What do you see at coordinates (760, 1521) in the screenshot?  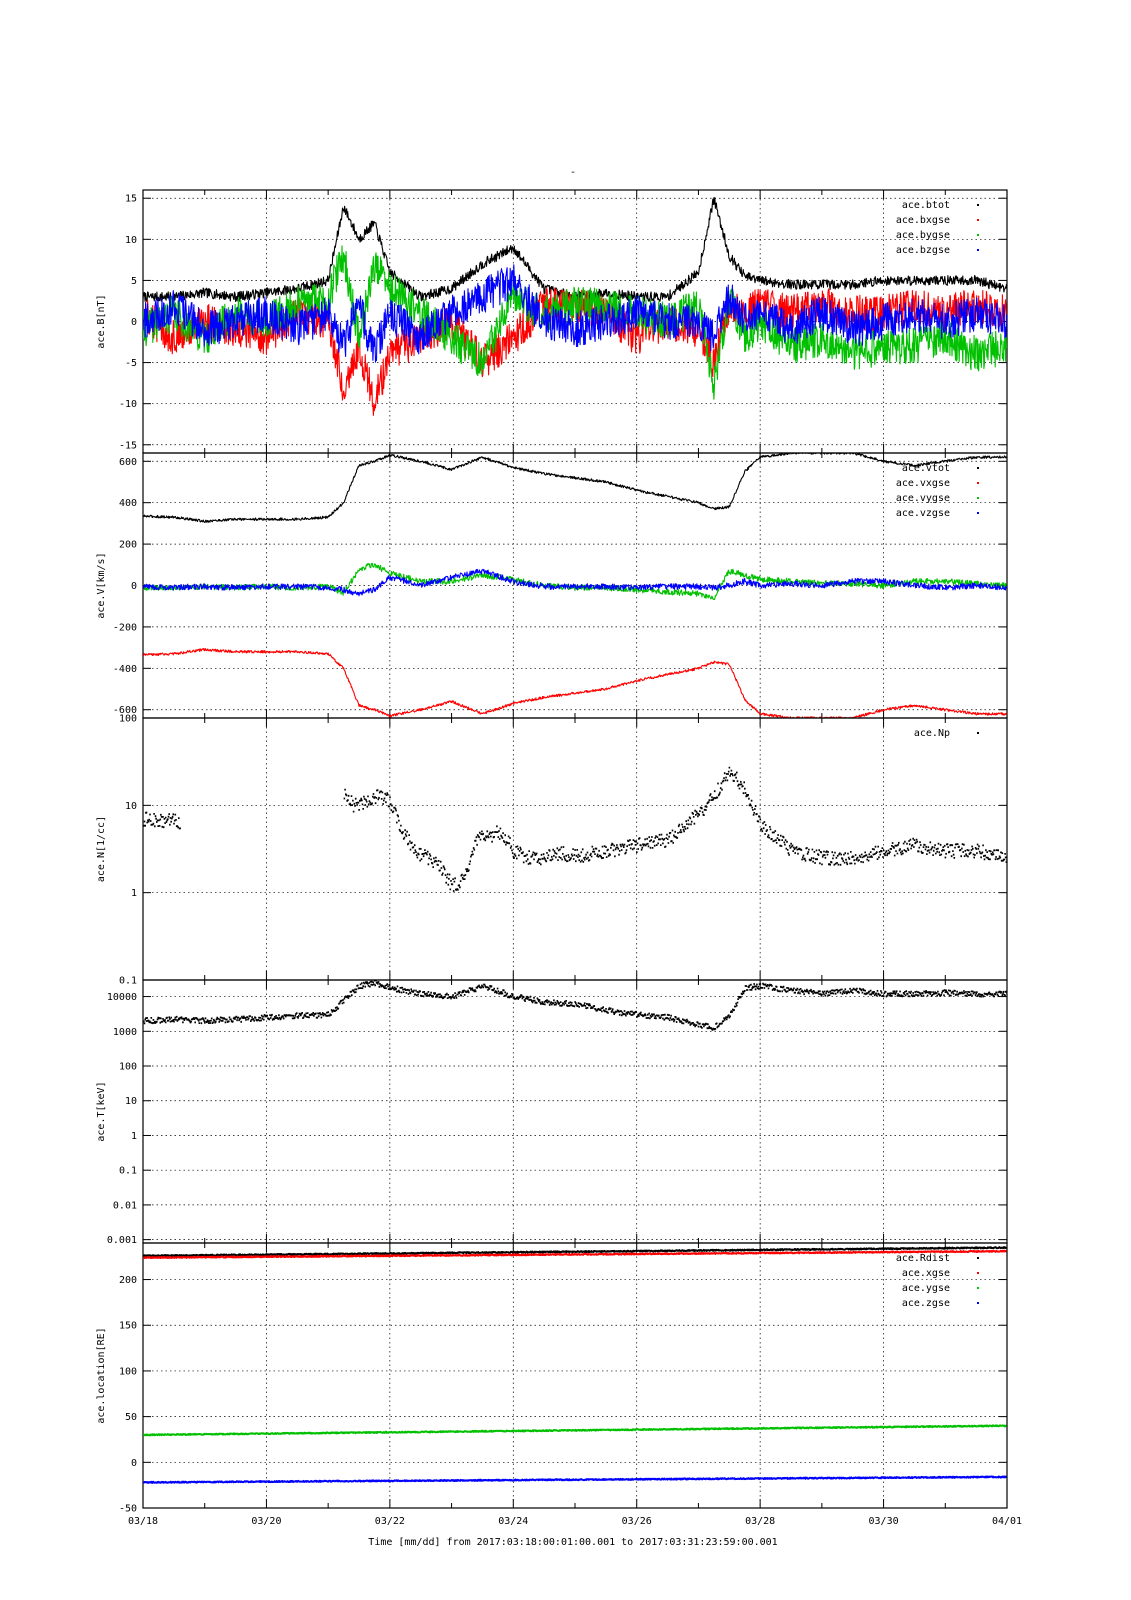 I see `x-tick-label: 03/28` at bounding box center [760, 1521].